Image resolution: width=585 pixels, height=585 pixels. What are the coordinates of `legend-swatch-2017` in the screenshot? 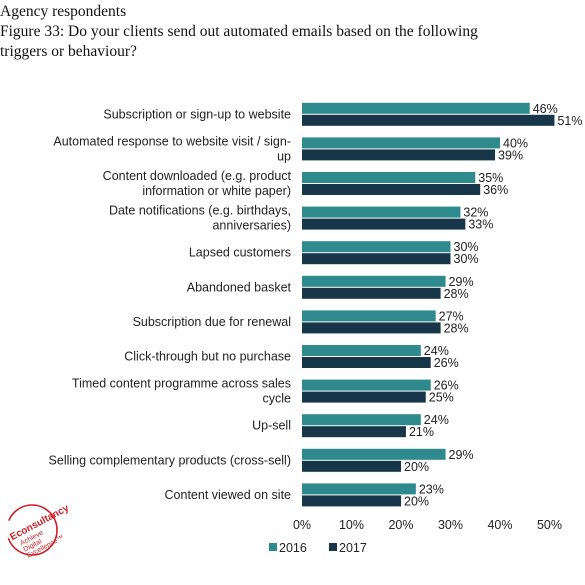 It's located at (333, 547).